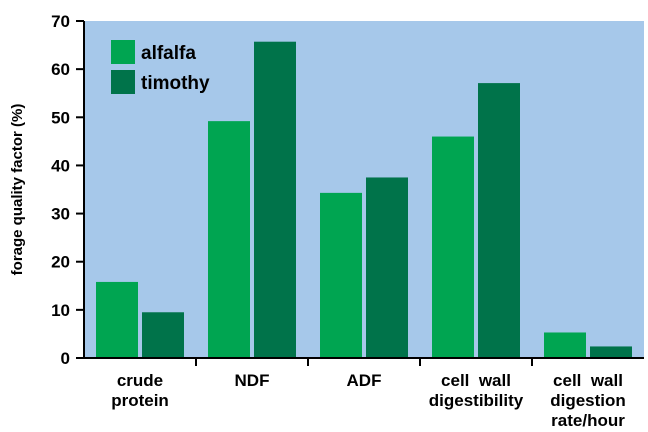  What do you see at coordinates (65, 358) in the screenshot?
I see `y-tick-label-0: 0` at bounding box center [65, 358].